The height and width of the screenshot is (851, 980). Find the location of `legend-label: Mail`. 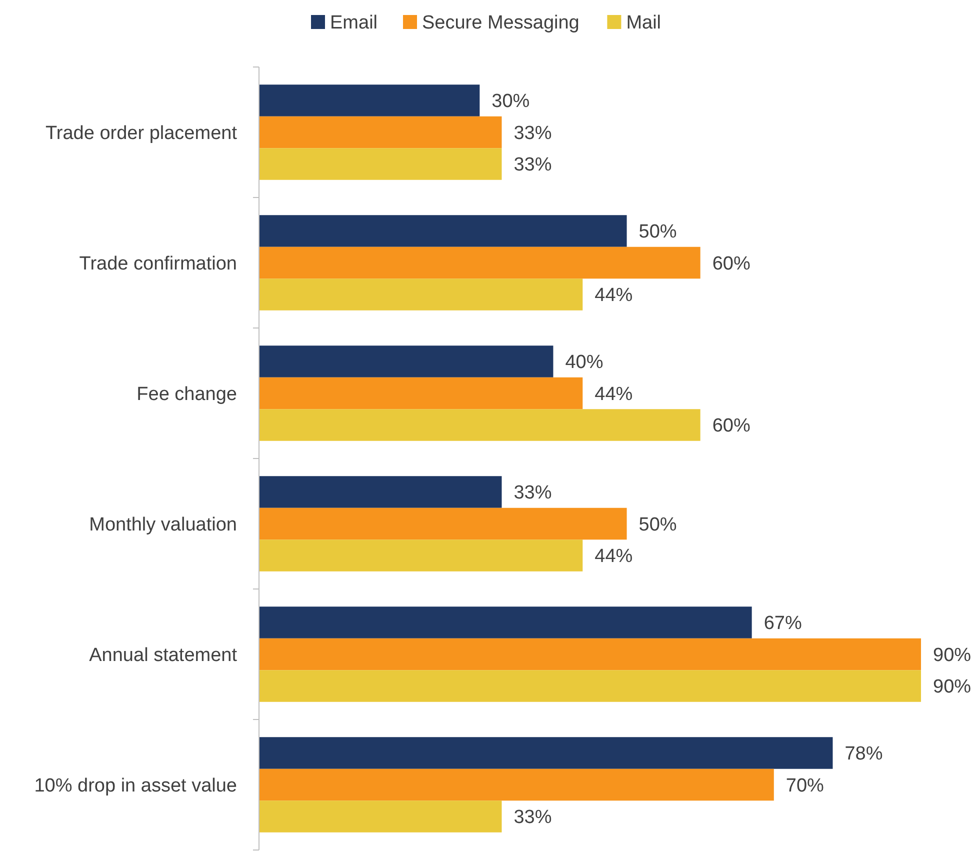

legend-label: Mail is located at coordinates (644, 23).